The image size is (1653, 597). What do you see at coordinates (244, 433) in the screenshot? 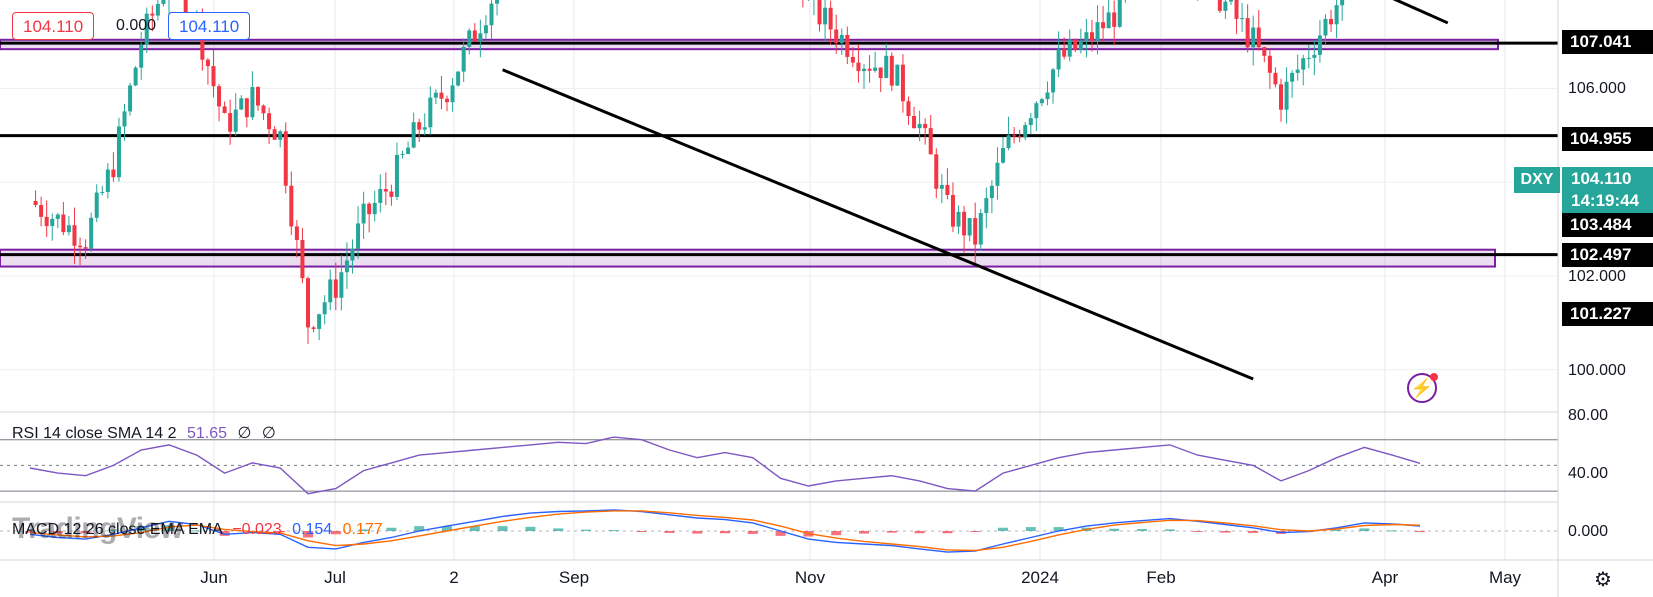
I see `rsi-legend-ma1: ∅` at bounding box center [244, 433].